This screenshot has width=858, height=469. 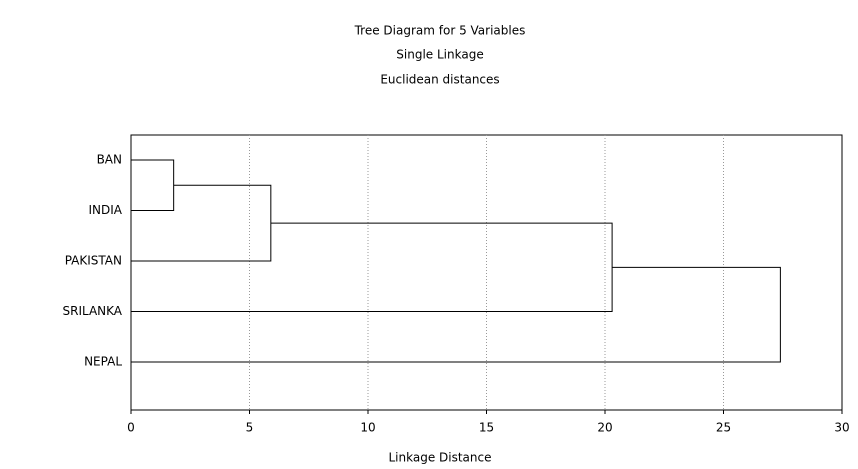 What do you see at coordinates (109, 160) in the screenshot?
I see `leaf-label: BAN` at bounding box center [109, 160].